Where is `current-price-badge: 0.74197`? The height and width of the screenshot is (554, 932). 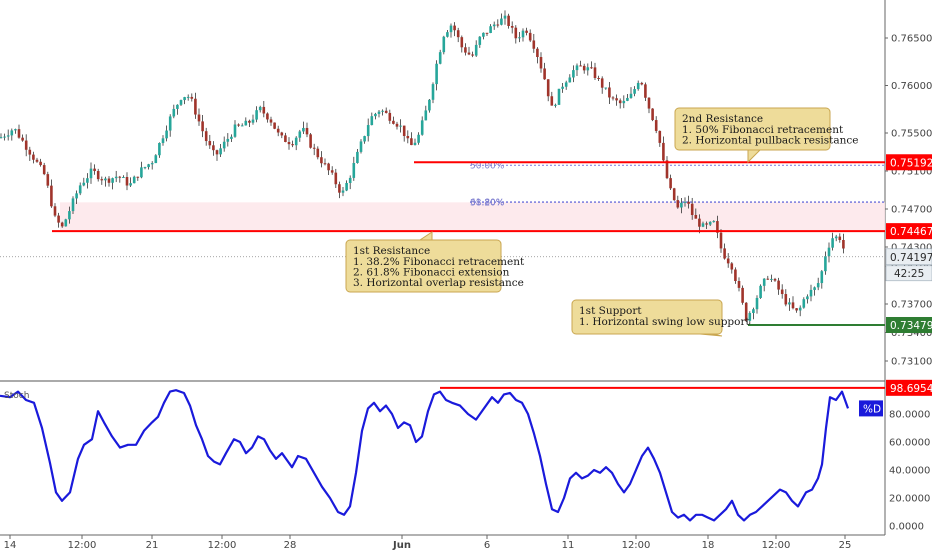
current-price-badge: 0.74197 is located at coordinates (908, 257).